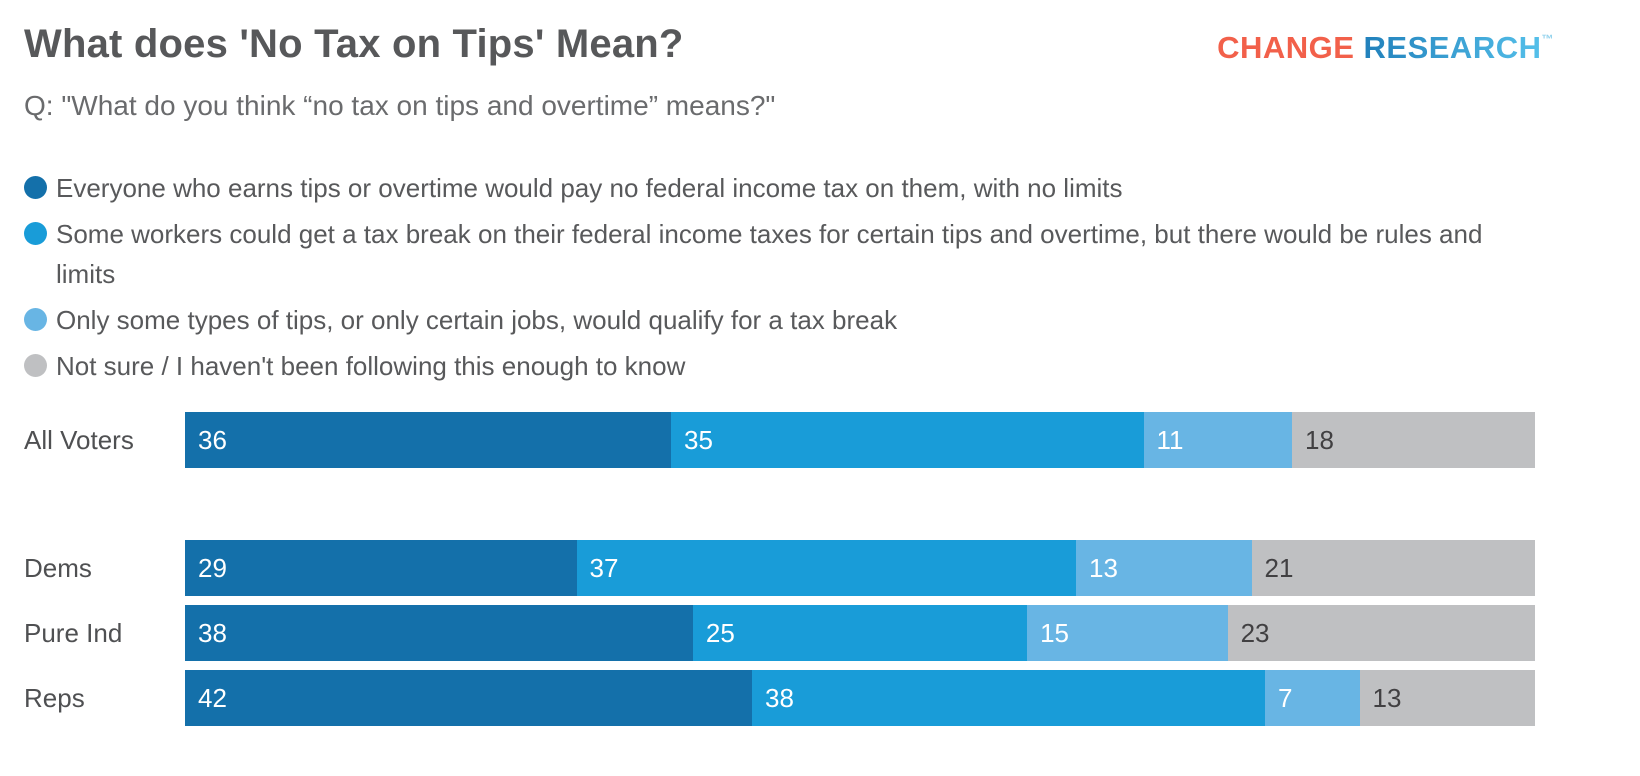 Image resolution: width=1640 pixels, height=776 pixels. I want to click on bar-value-label: 36, so click(212, 439).